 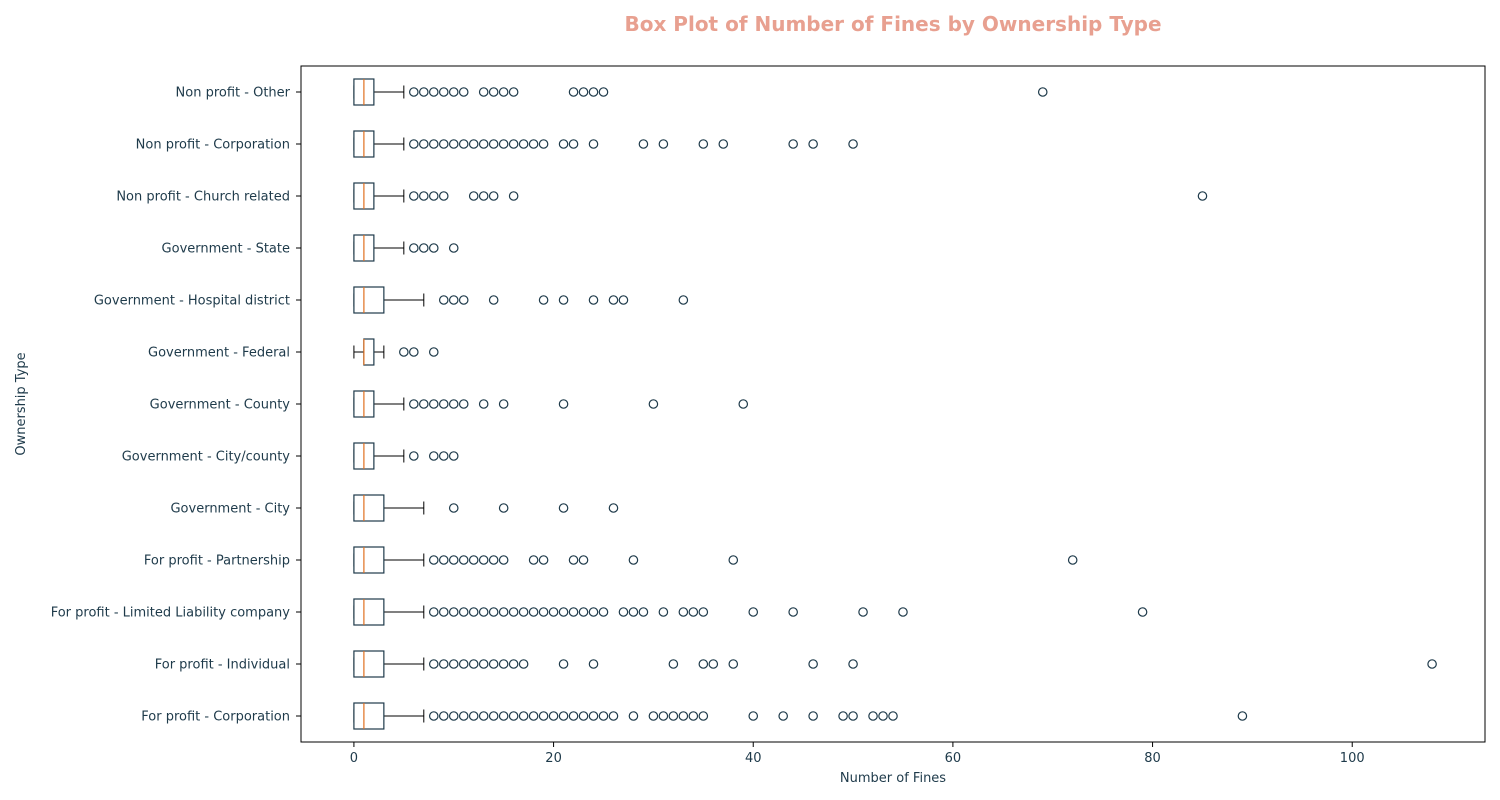 What do you see at coordinates (233, 93) in the screenshot?
I see `y-tick-label: Non profit - Other` at bounding box center [233, 93].